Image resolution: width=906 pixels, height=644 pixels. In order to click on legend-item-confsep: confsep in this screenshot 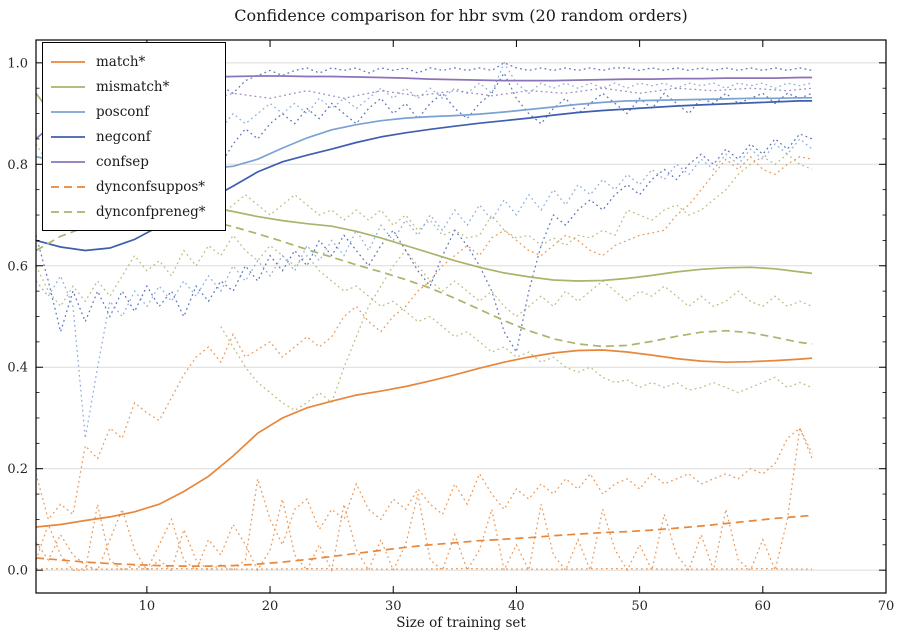, I will do `click(134, 161)`.